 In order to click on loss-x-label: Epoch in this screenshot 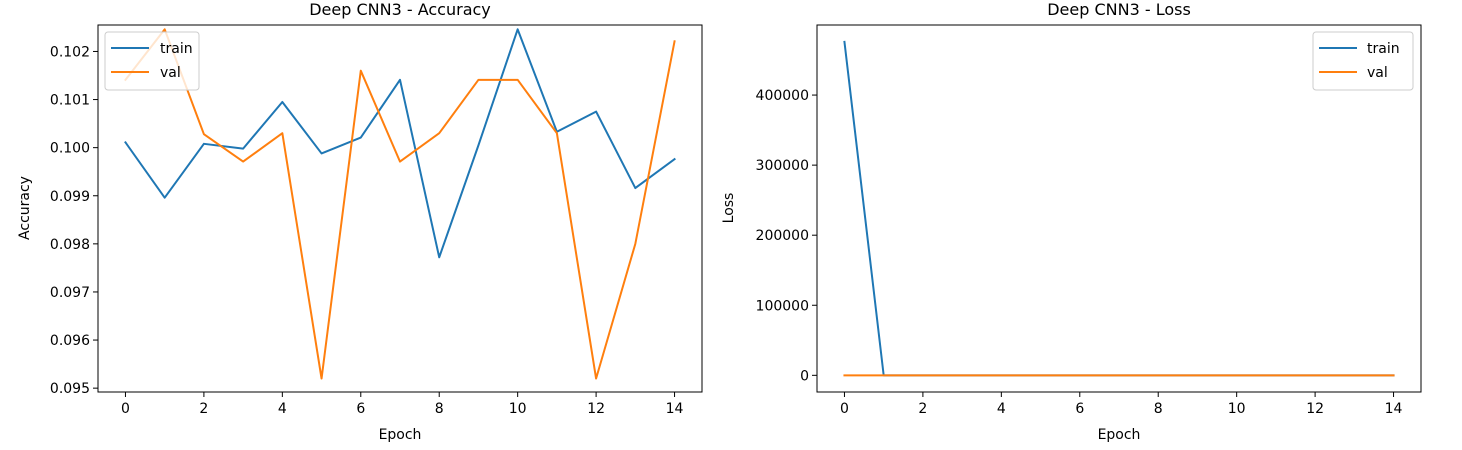, I will do `click(1119, 435)`.